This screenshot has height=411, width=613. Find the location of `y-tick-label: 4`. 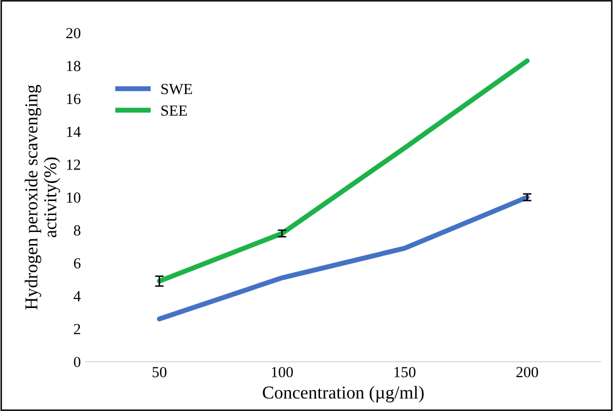

y-tick-label: 4 is located at coordinates (77, 296).